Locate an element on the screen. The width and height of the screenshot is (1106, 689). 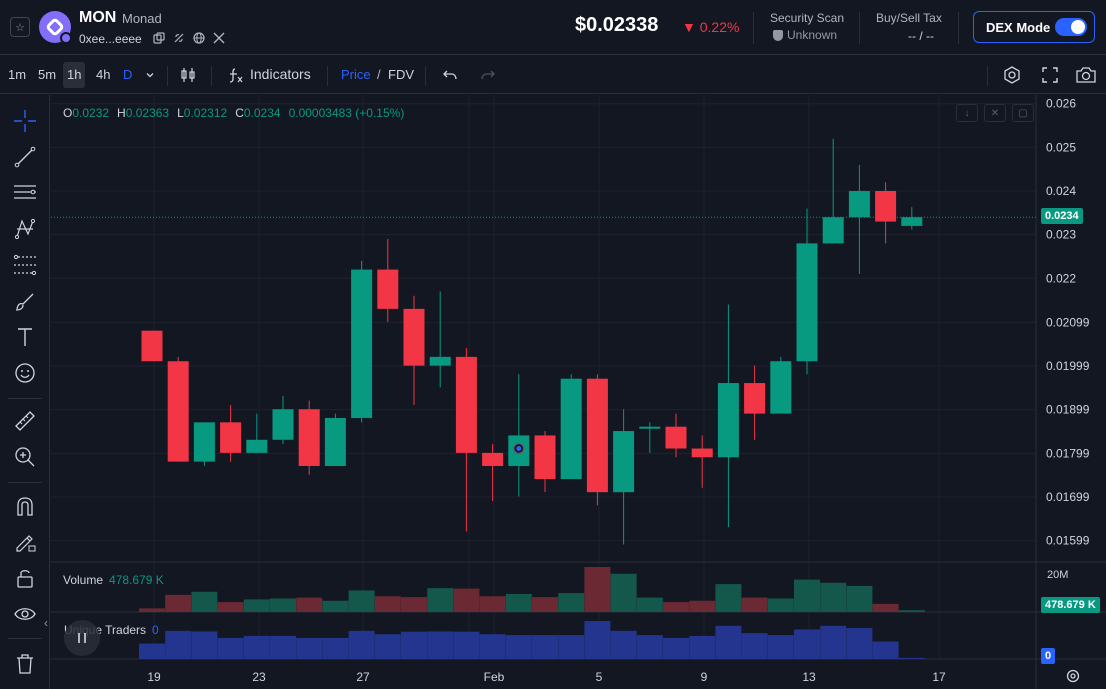
shield-icon is located at coordinates (778, 35).